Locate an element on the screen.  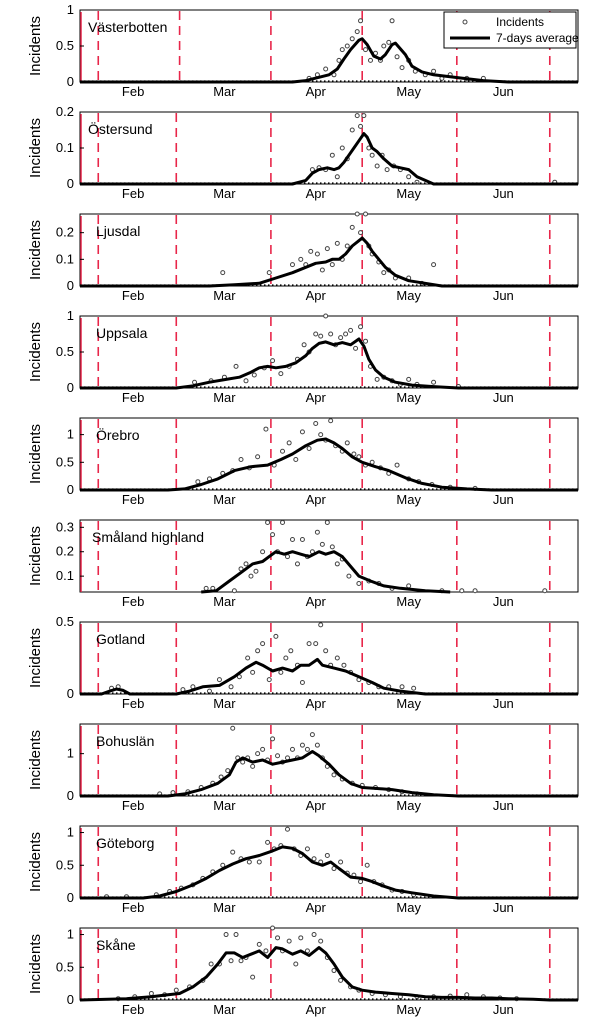
region-label: Ljusdal is located at coordinates (118, 231).